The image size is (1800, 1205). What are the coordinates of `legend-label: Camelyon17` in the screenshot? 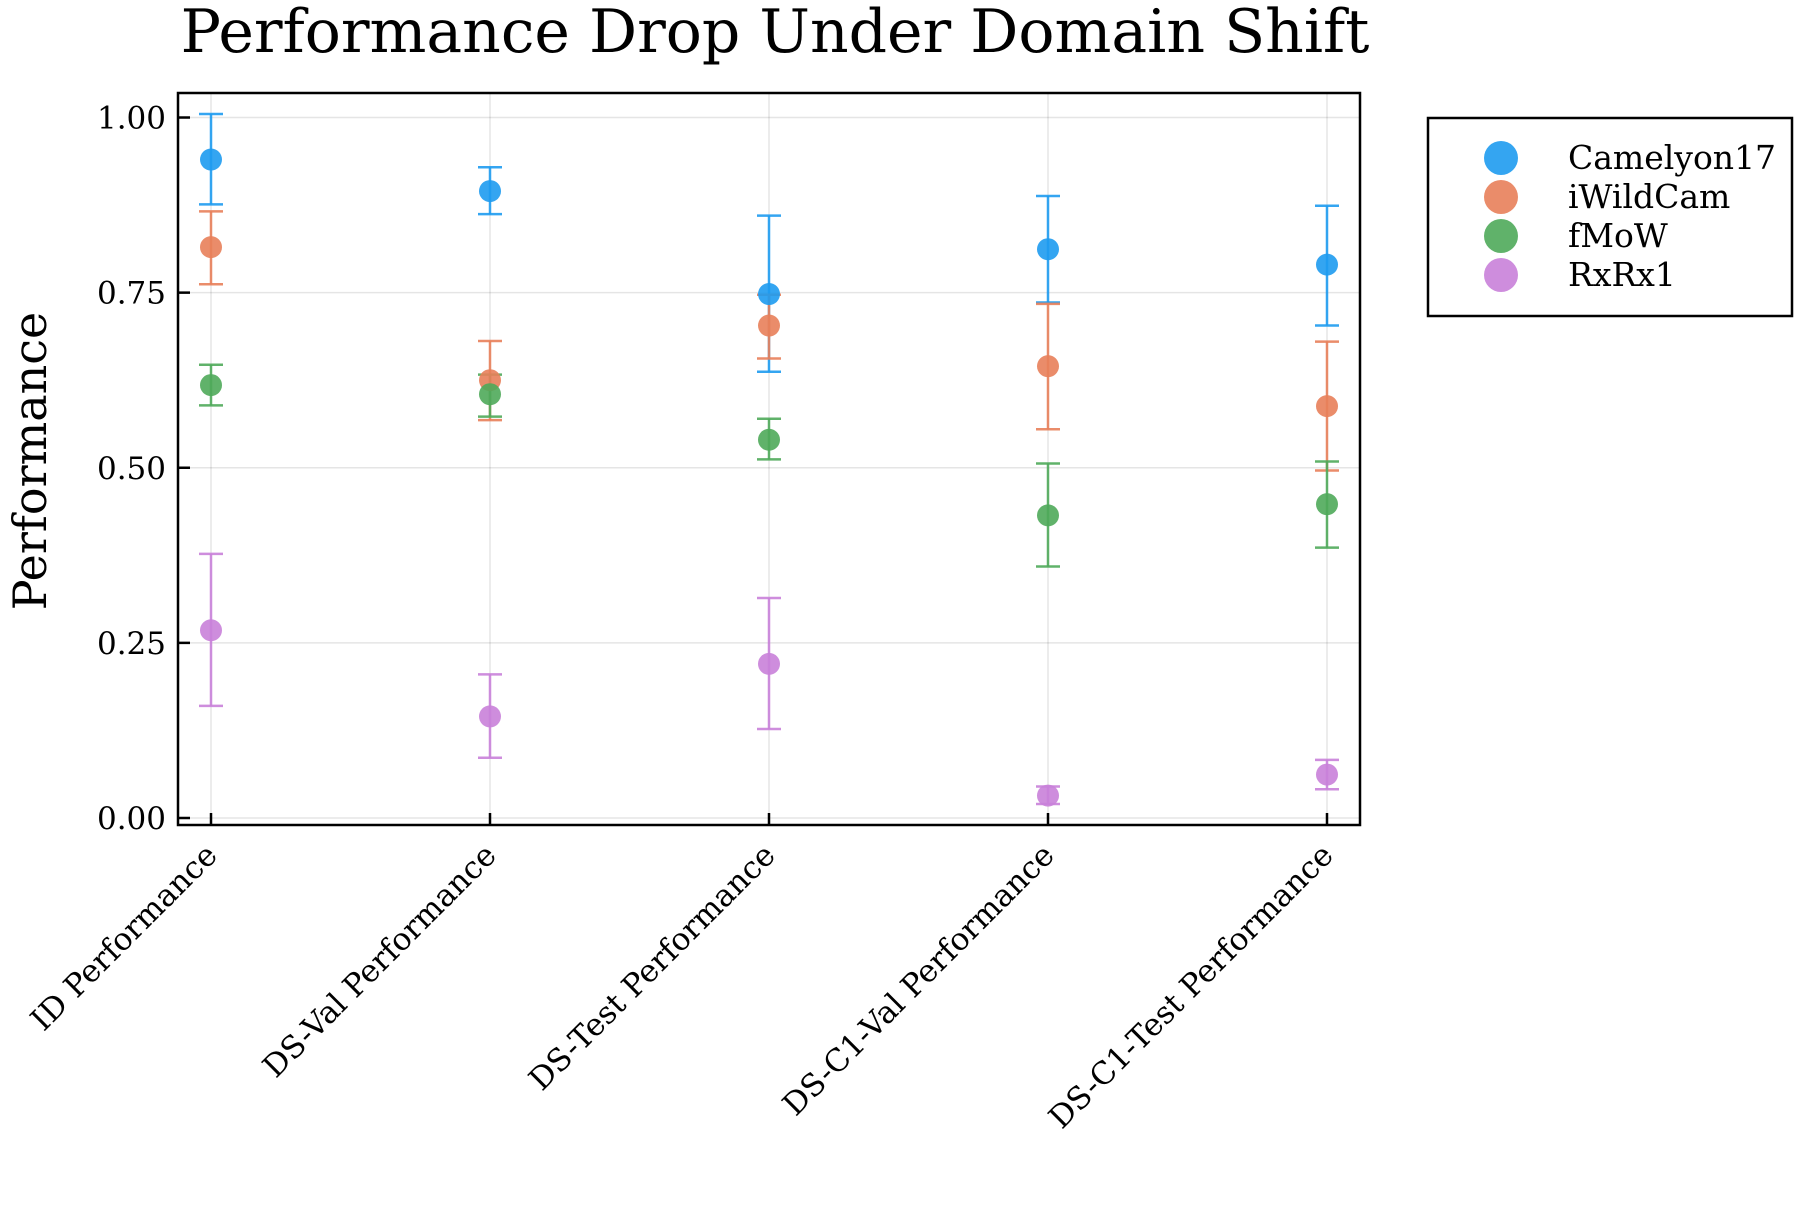 It's located at (1672, 157).